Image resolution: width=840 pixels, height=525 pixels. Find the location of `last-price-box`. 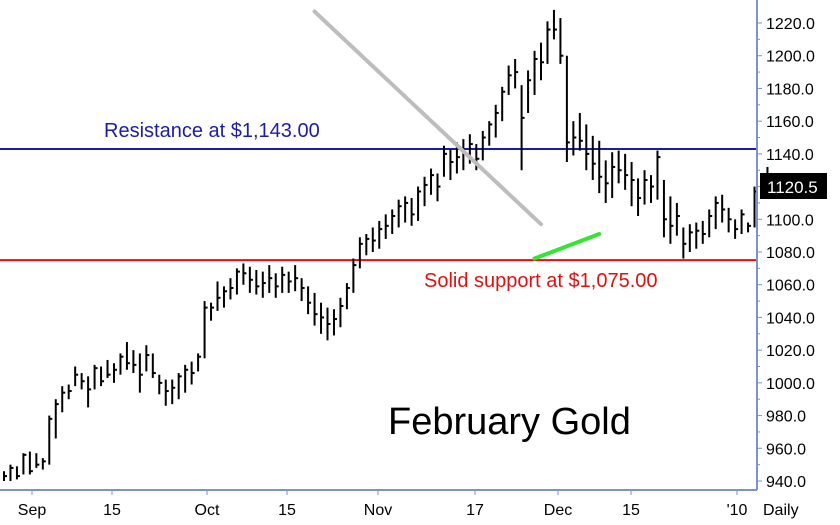

last-price-box is located at coordinates (793, 186).